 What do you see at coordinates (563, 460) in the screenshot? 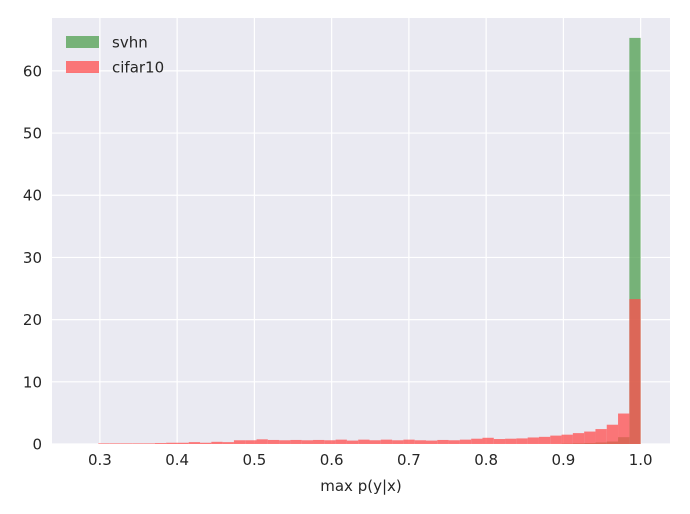
I see `x-tick-label: 0.9` at bounding box center [563, 460].